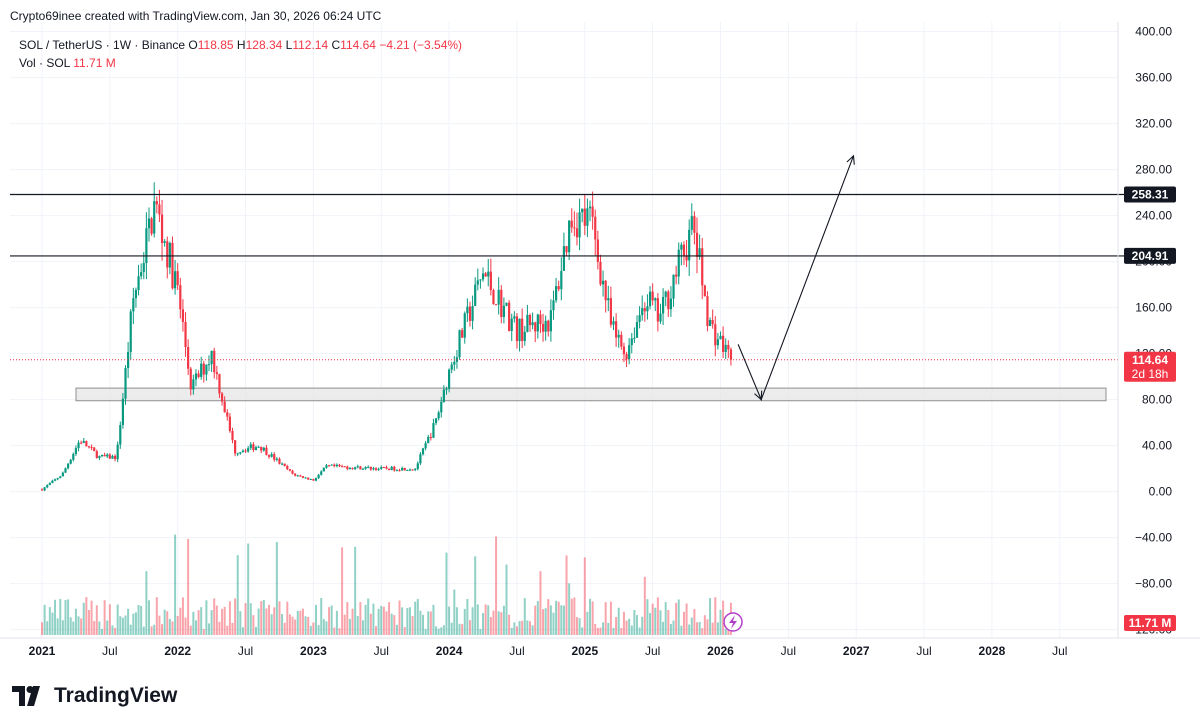 The height and width of the screenshot is (728, 1200). What do you see at coordinates (193, 45) in the screenshot?
I see `ohlc-open-label: O` at bounding box center [193, 45].